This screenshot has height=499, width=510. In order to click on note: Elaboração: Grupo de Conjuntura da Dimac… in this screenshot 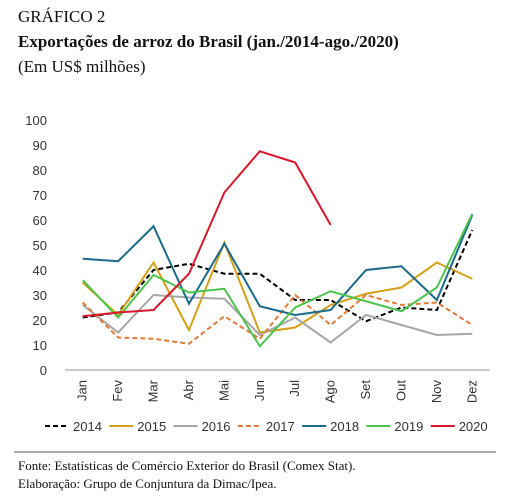, I will do `click(147, 483)`.